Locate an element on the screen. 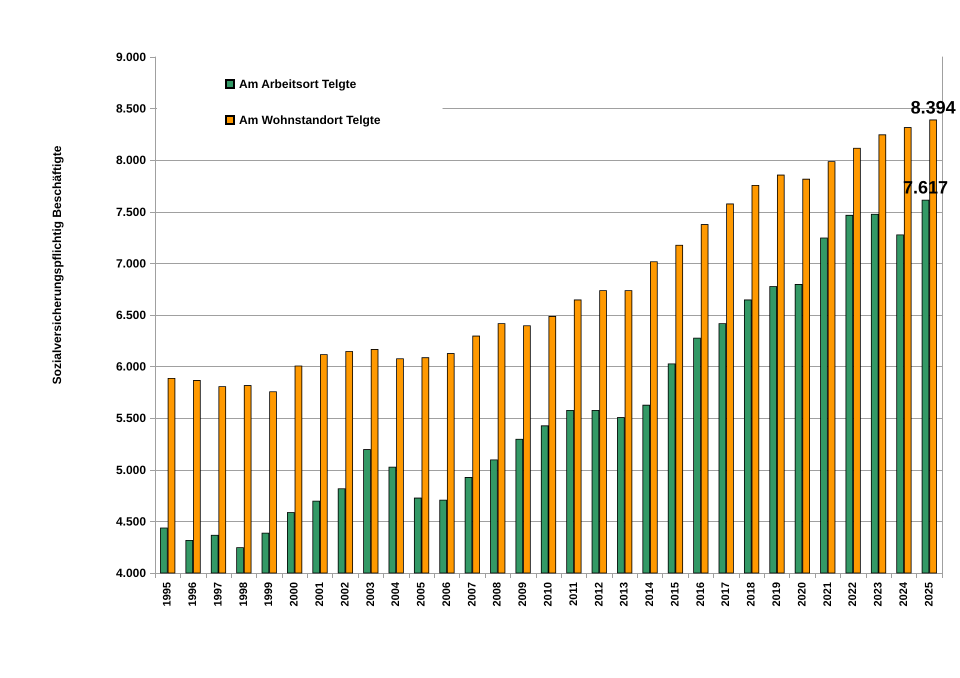 The image size is (960, 678). x-tick-label: 2022 is located at coordinates (853, 594).